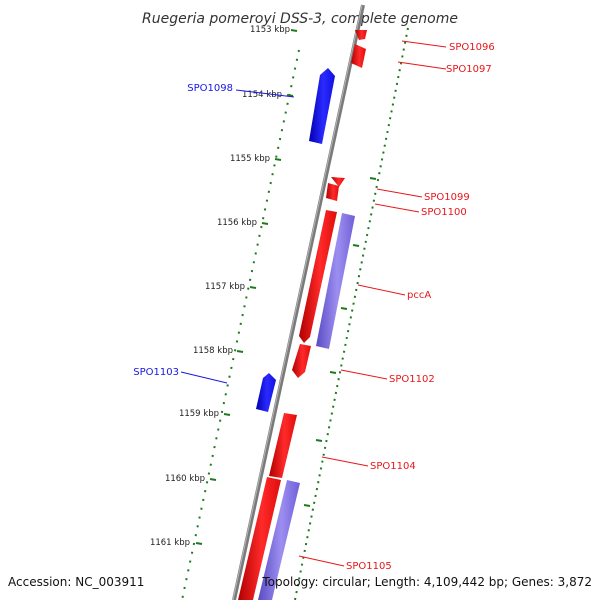 The width and height of the screenshot is (600, 600). Describe the element at coordinates (237, 223) in the screenshot. I see `tick-label: 1156 kbp` at that location.